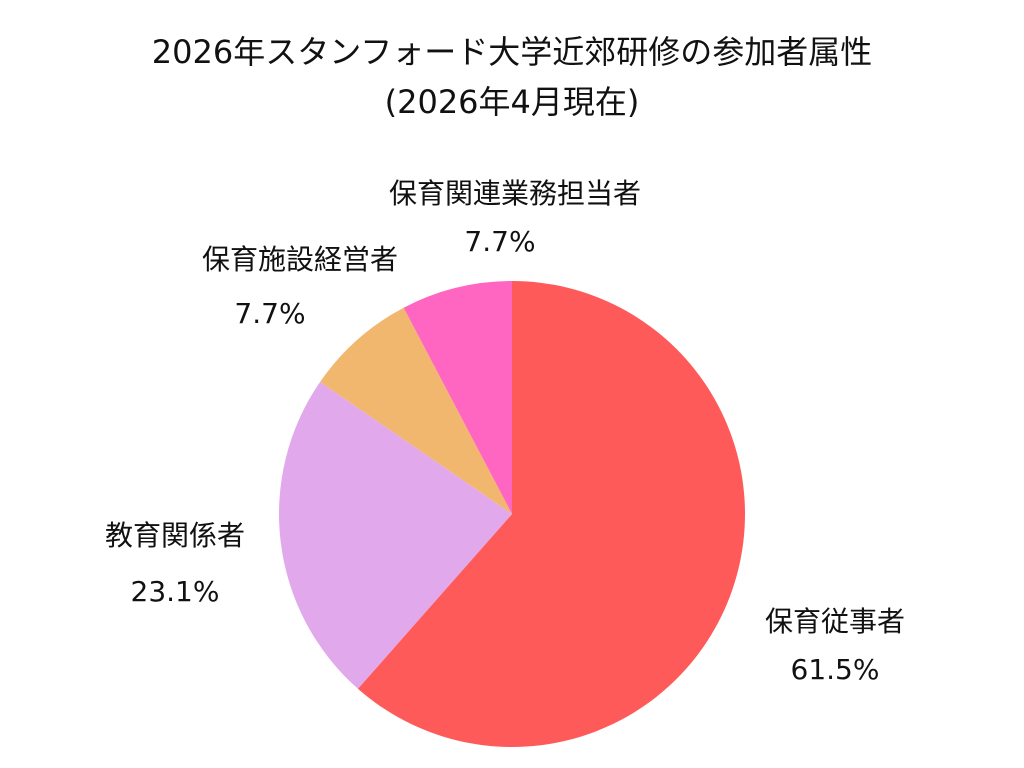 This screenshot has height=768, width=1024. What do you see at coordinates (175, 591) in the screenshot?
I see `value-label: 23.1%` at bounding box center [175, 591].